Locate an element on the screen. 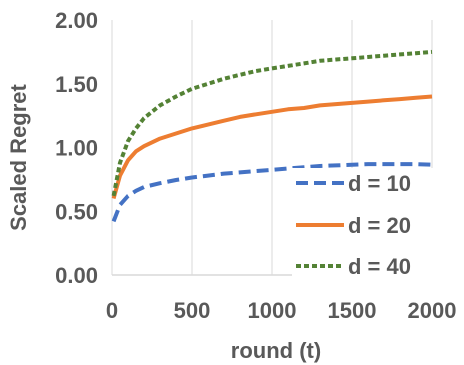 The height and width of the screenshot is (365, 464). x-tick-label: 2000 is located at coordinates (432, 310).